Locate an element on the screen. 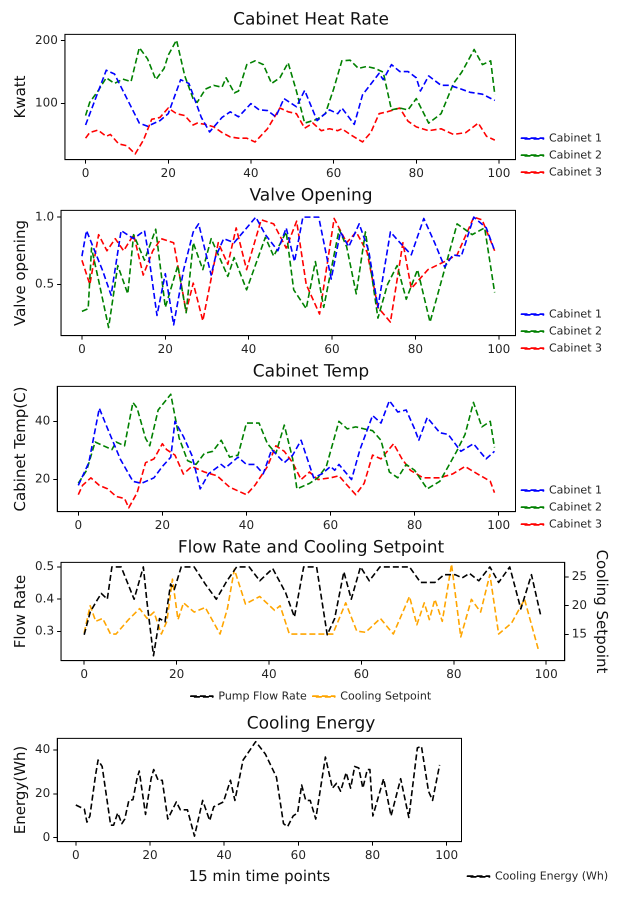 The width and height of the screenshot is (629, 899). legend-label: Cooling Setpoint is located at coordinates (386, 695).